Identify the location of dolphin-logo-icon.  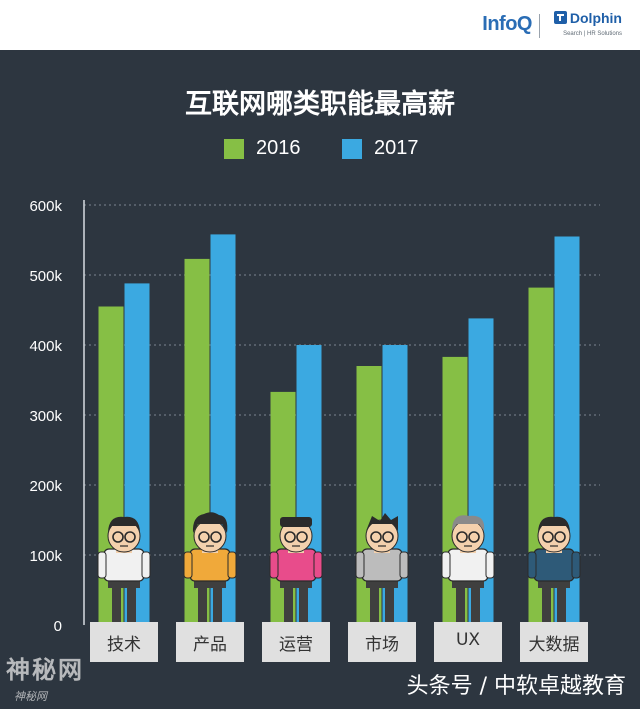
(560, 17).